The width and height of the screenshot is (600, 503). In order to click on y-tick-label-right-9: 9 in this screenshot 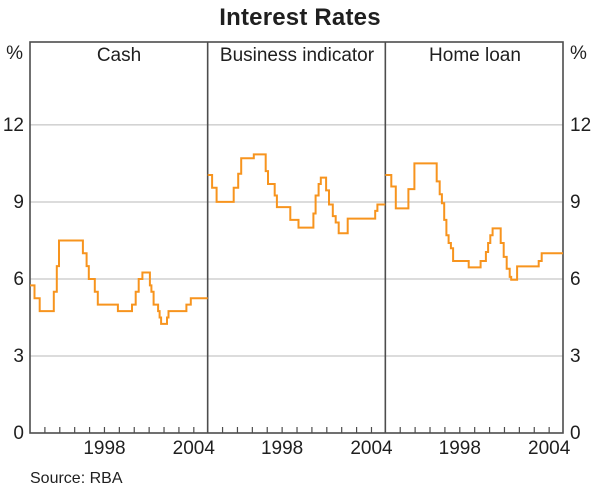, I will do `click(575, 202)`.